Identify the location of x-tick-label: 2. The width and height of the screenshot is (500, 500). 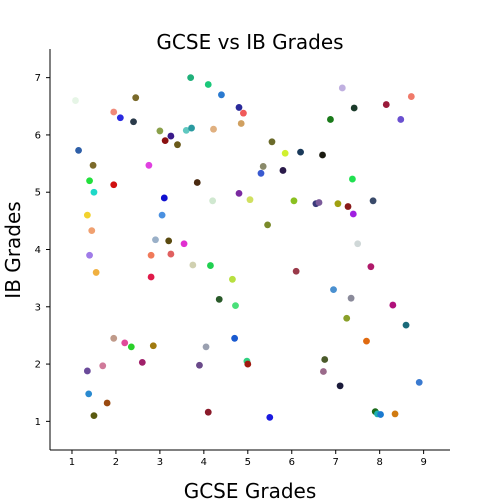
(116, 462).